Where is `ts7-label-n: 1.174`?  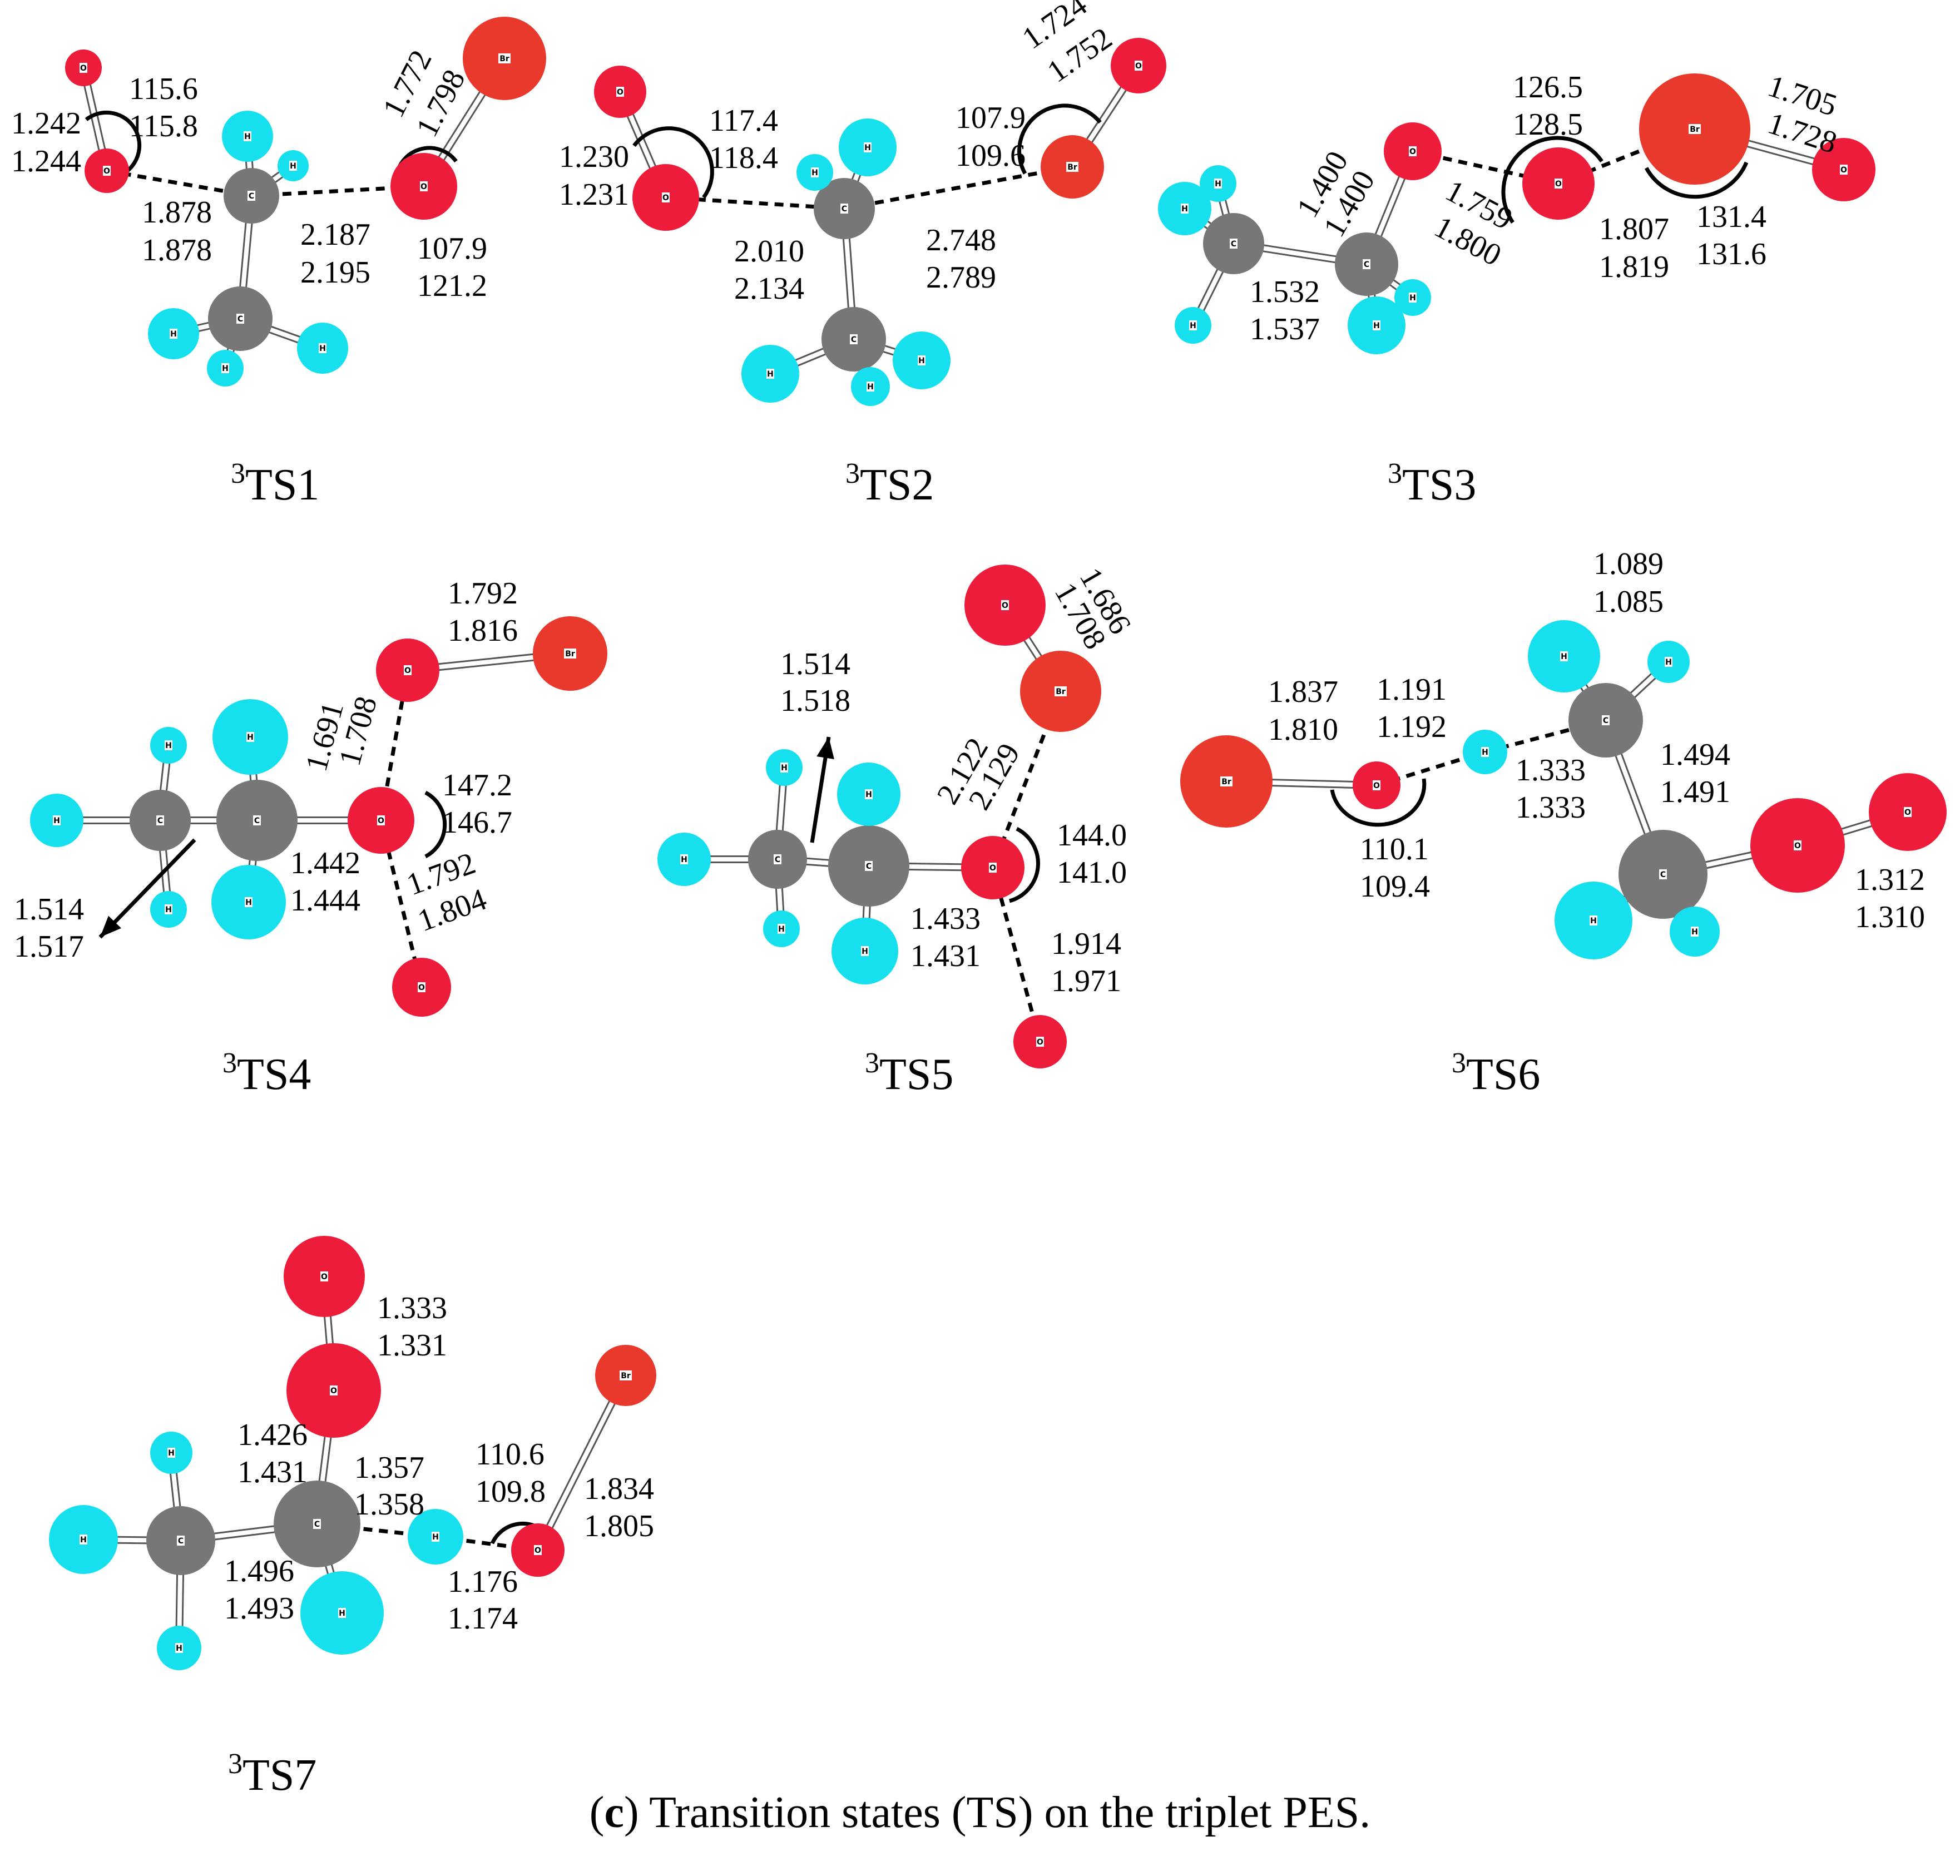 ts7-label-n: 1.174 is located at coordinates (483, 1618).